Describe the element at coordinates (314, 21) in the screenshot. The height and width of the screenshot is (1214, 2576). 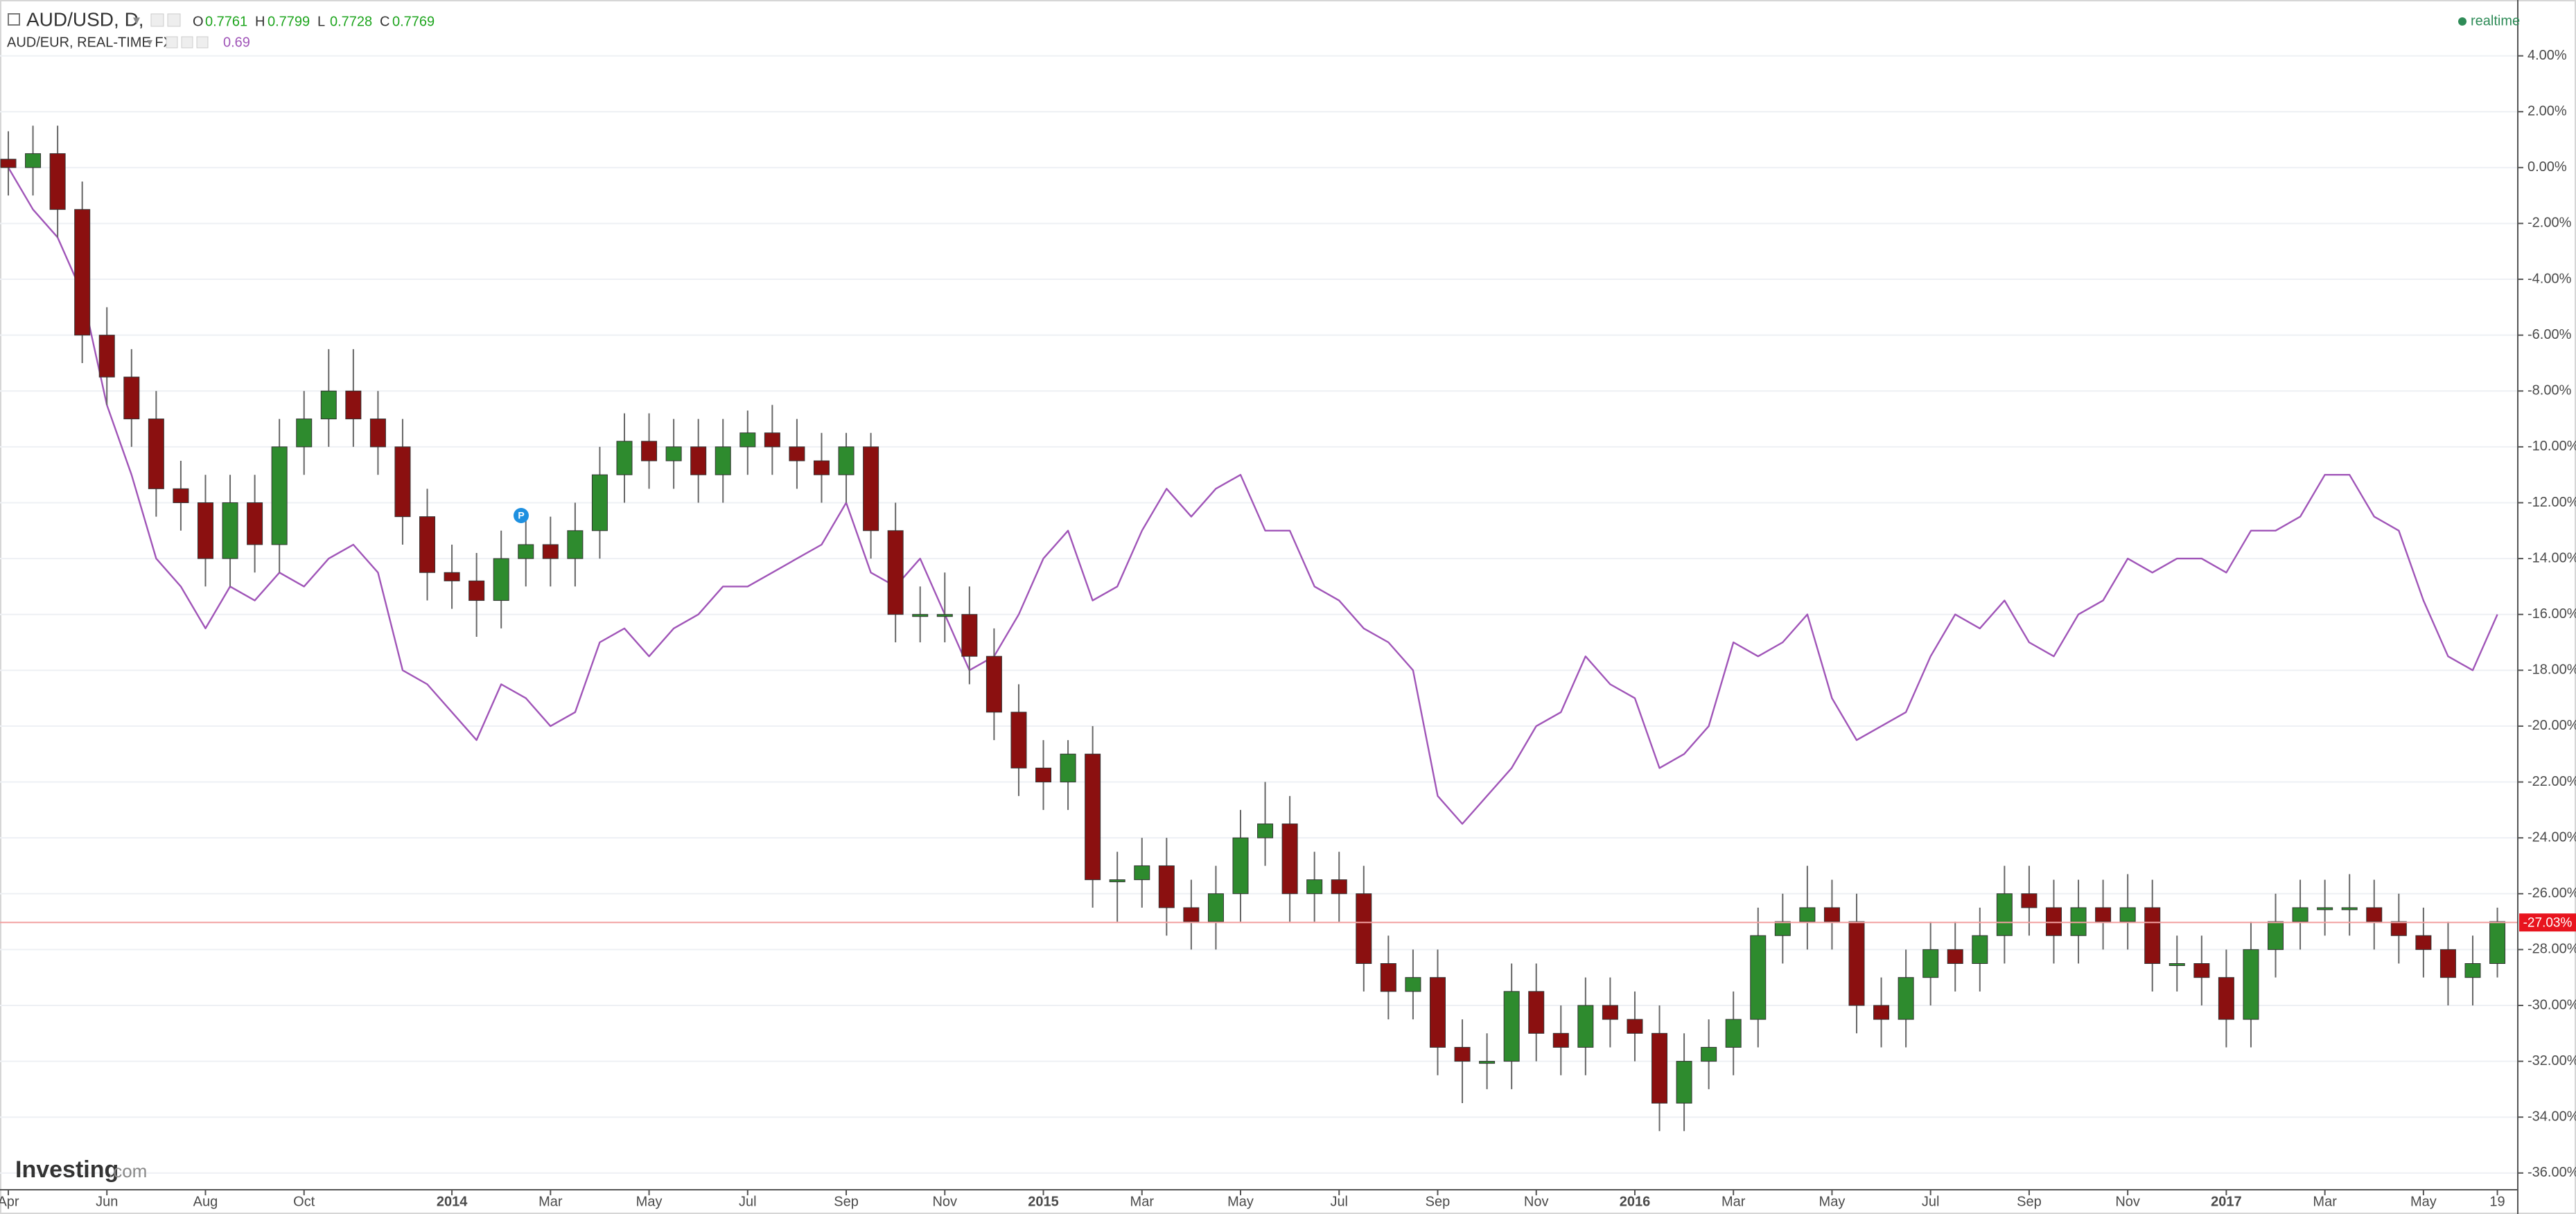
I see `ohlc-legend: O 0.7761 H 0.7799 L 0.7728 C 0.7769` at that location.